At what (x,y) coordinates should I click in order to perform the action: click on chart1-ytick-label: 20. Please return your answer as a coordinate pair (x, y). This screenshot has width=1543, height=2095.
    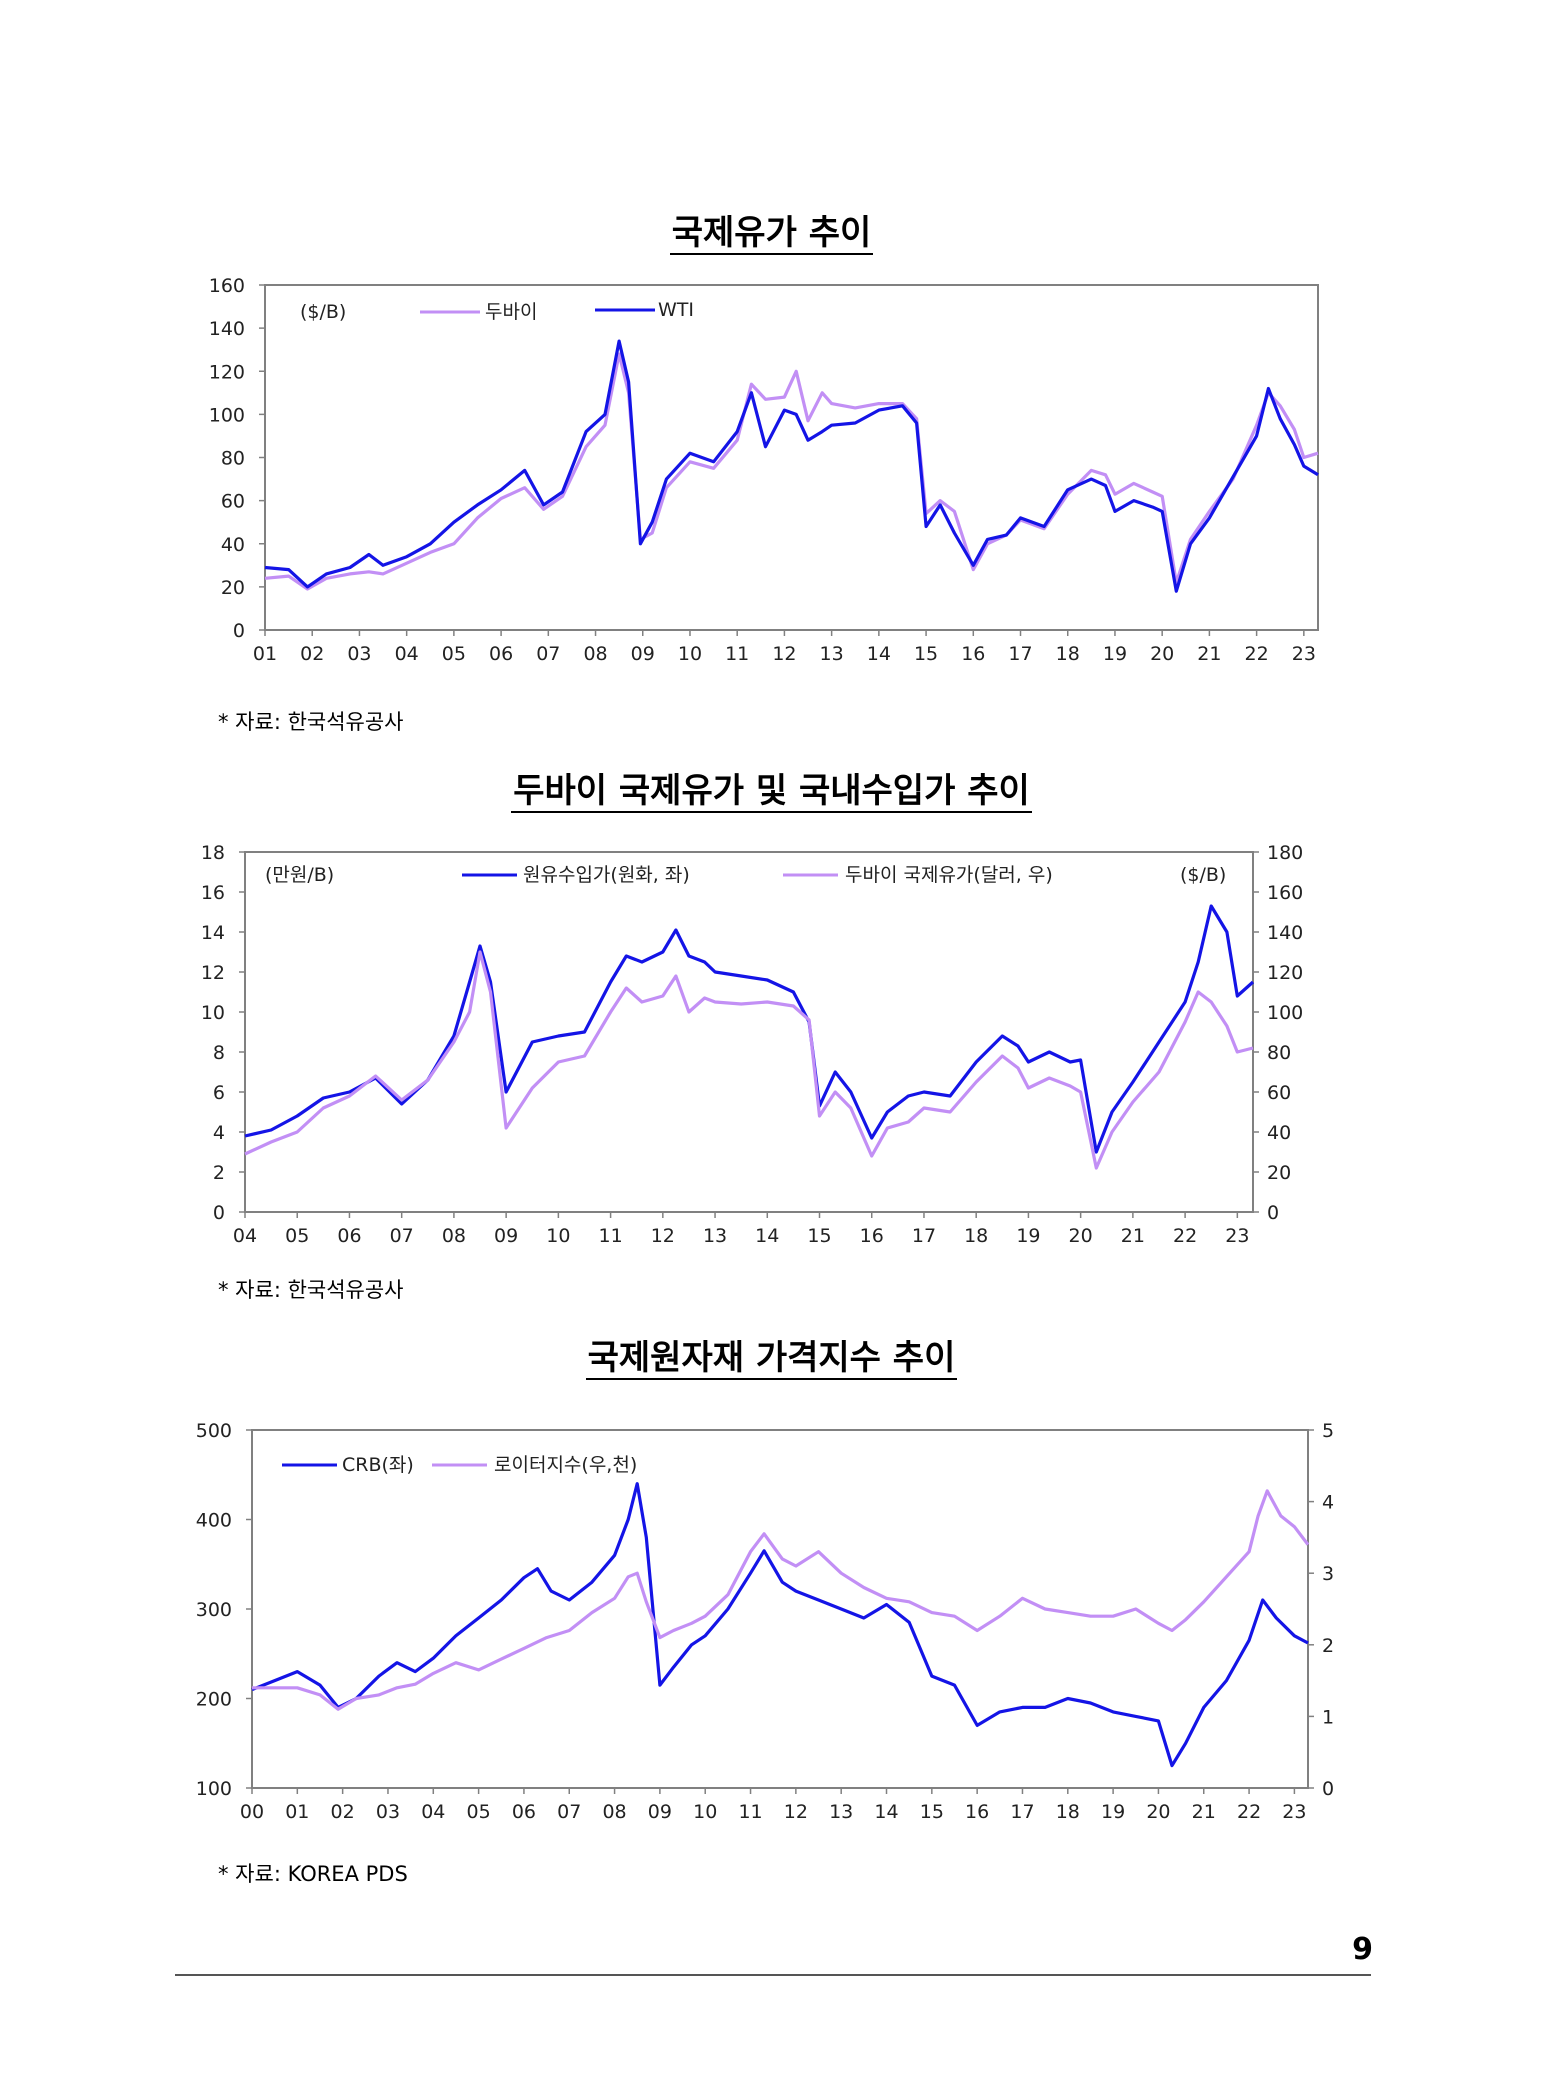
    Looking at the image, I should click on (233, 588).